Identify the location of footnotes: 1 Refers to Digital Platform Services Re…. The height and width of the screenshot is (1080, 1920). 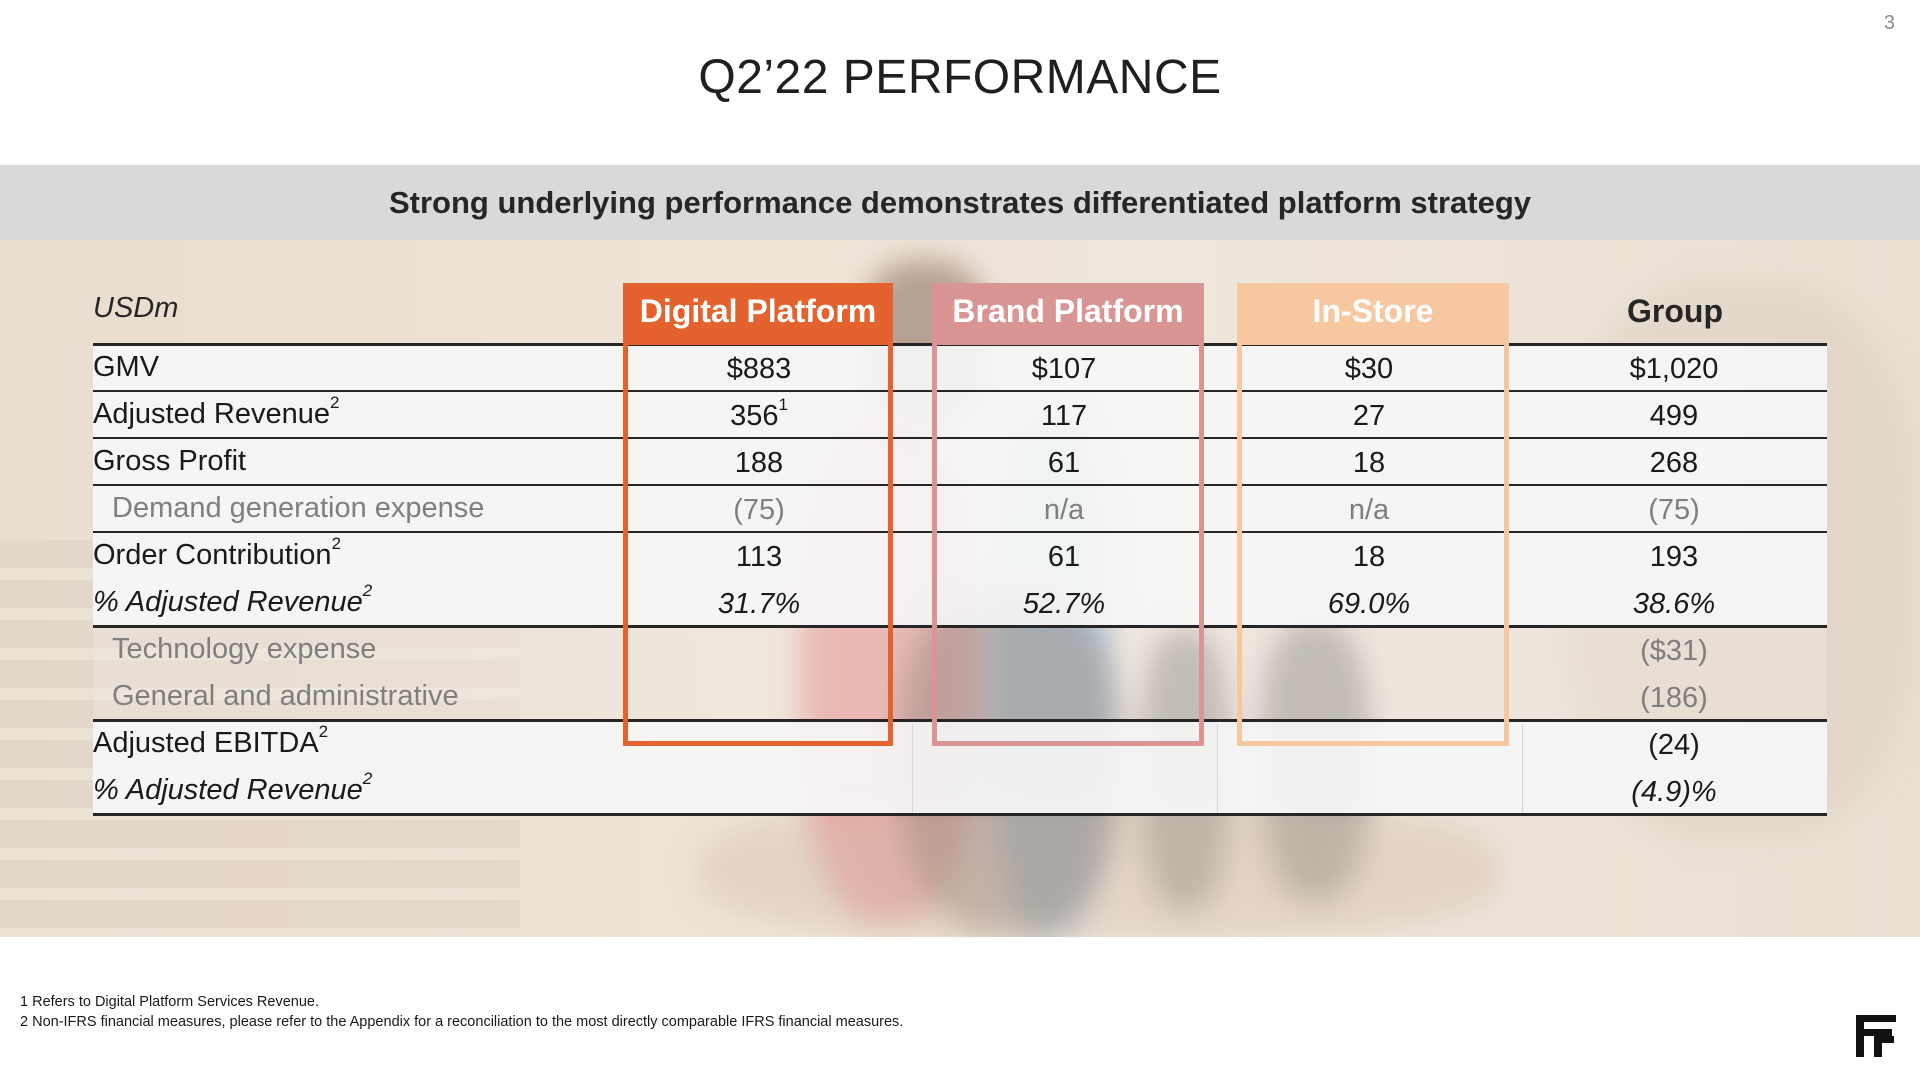
(461, 1012).